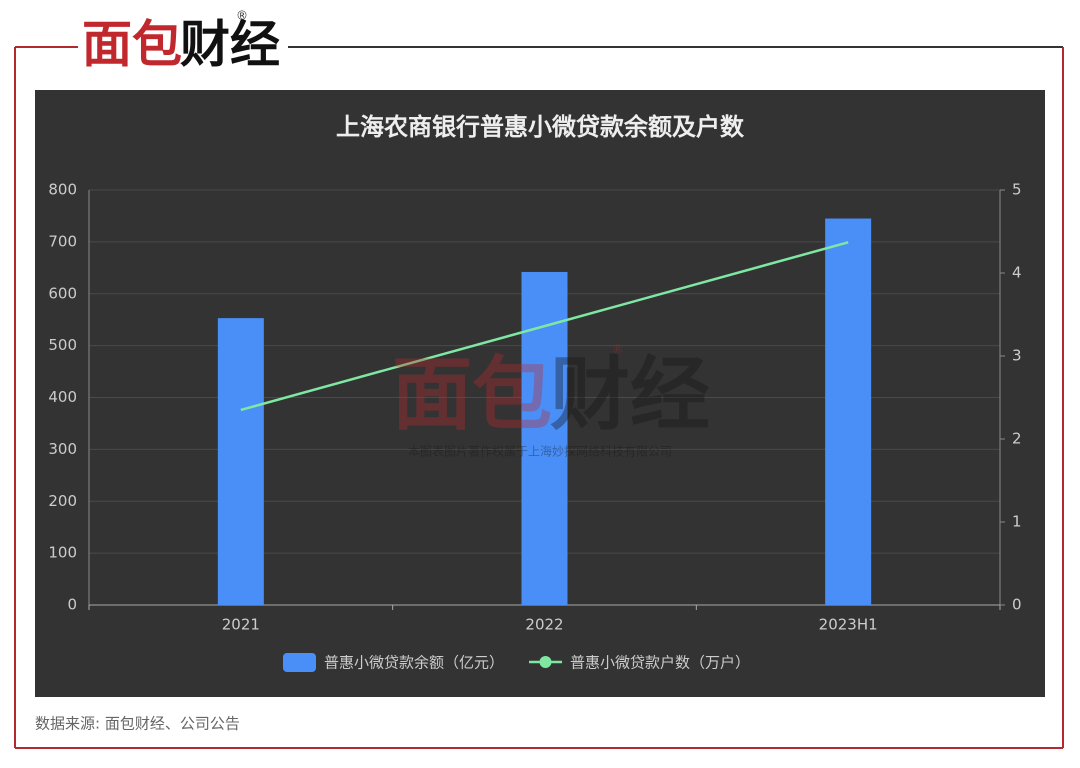 This screenshot has width=1080, height=768. What do you see at coordinates (62, 190) in the screenshot?
I see `y-tick-label: 800` at bounding box center [62, 190].